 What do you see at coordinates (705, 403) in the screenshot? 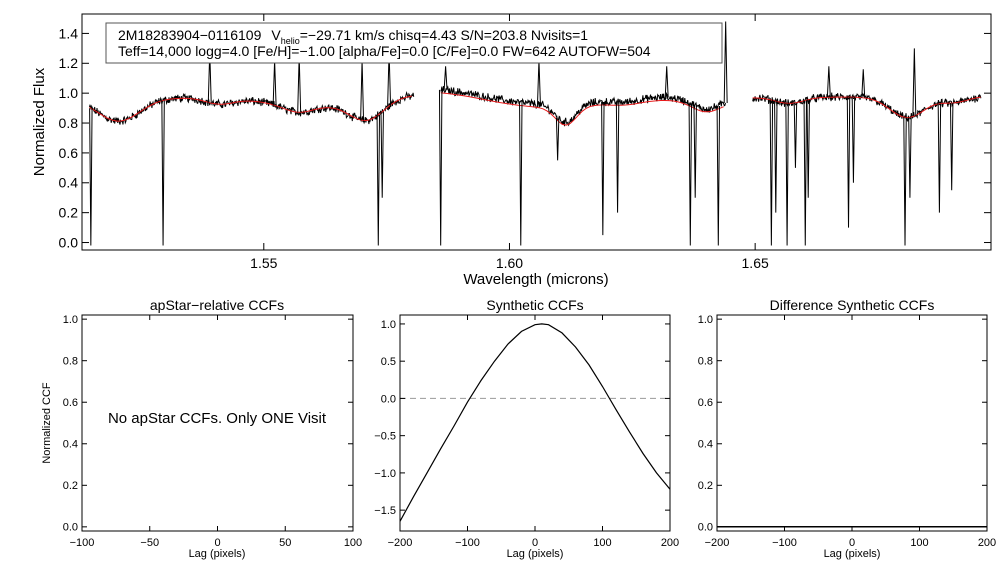
I see `difference-ccf-ytick-label: 0.6` at bounding box center [705, 403].